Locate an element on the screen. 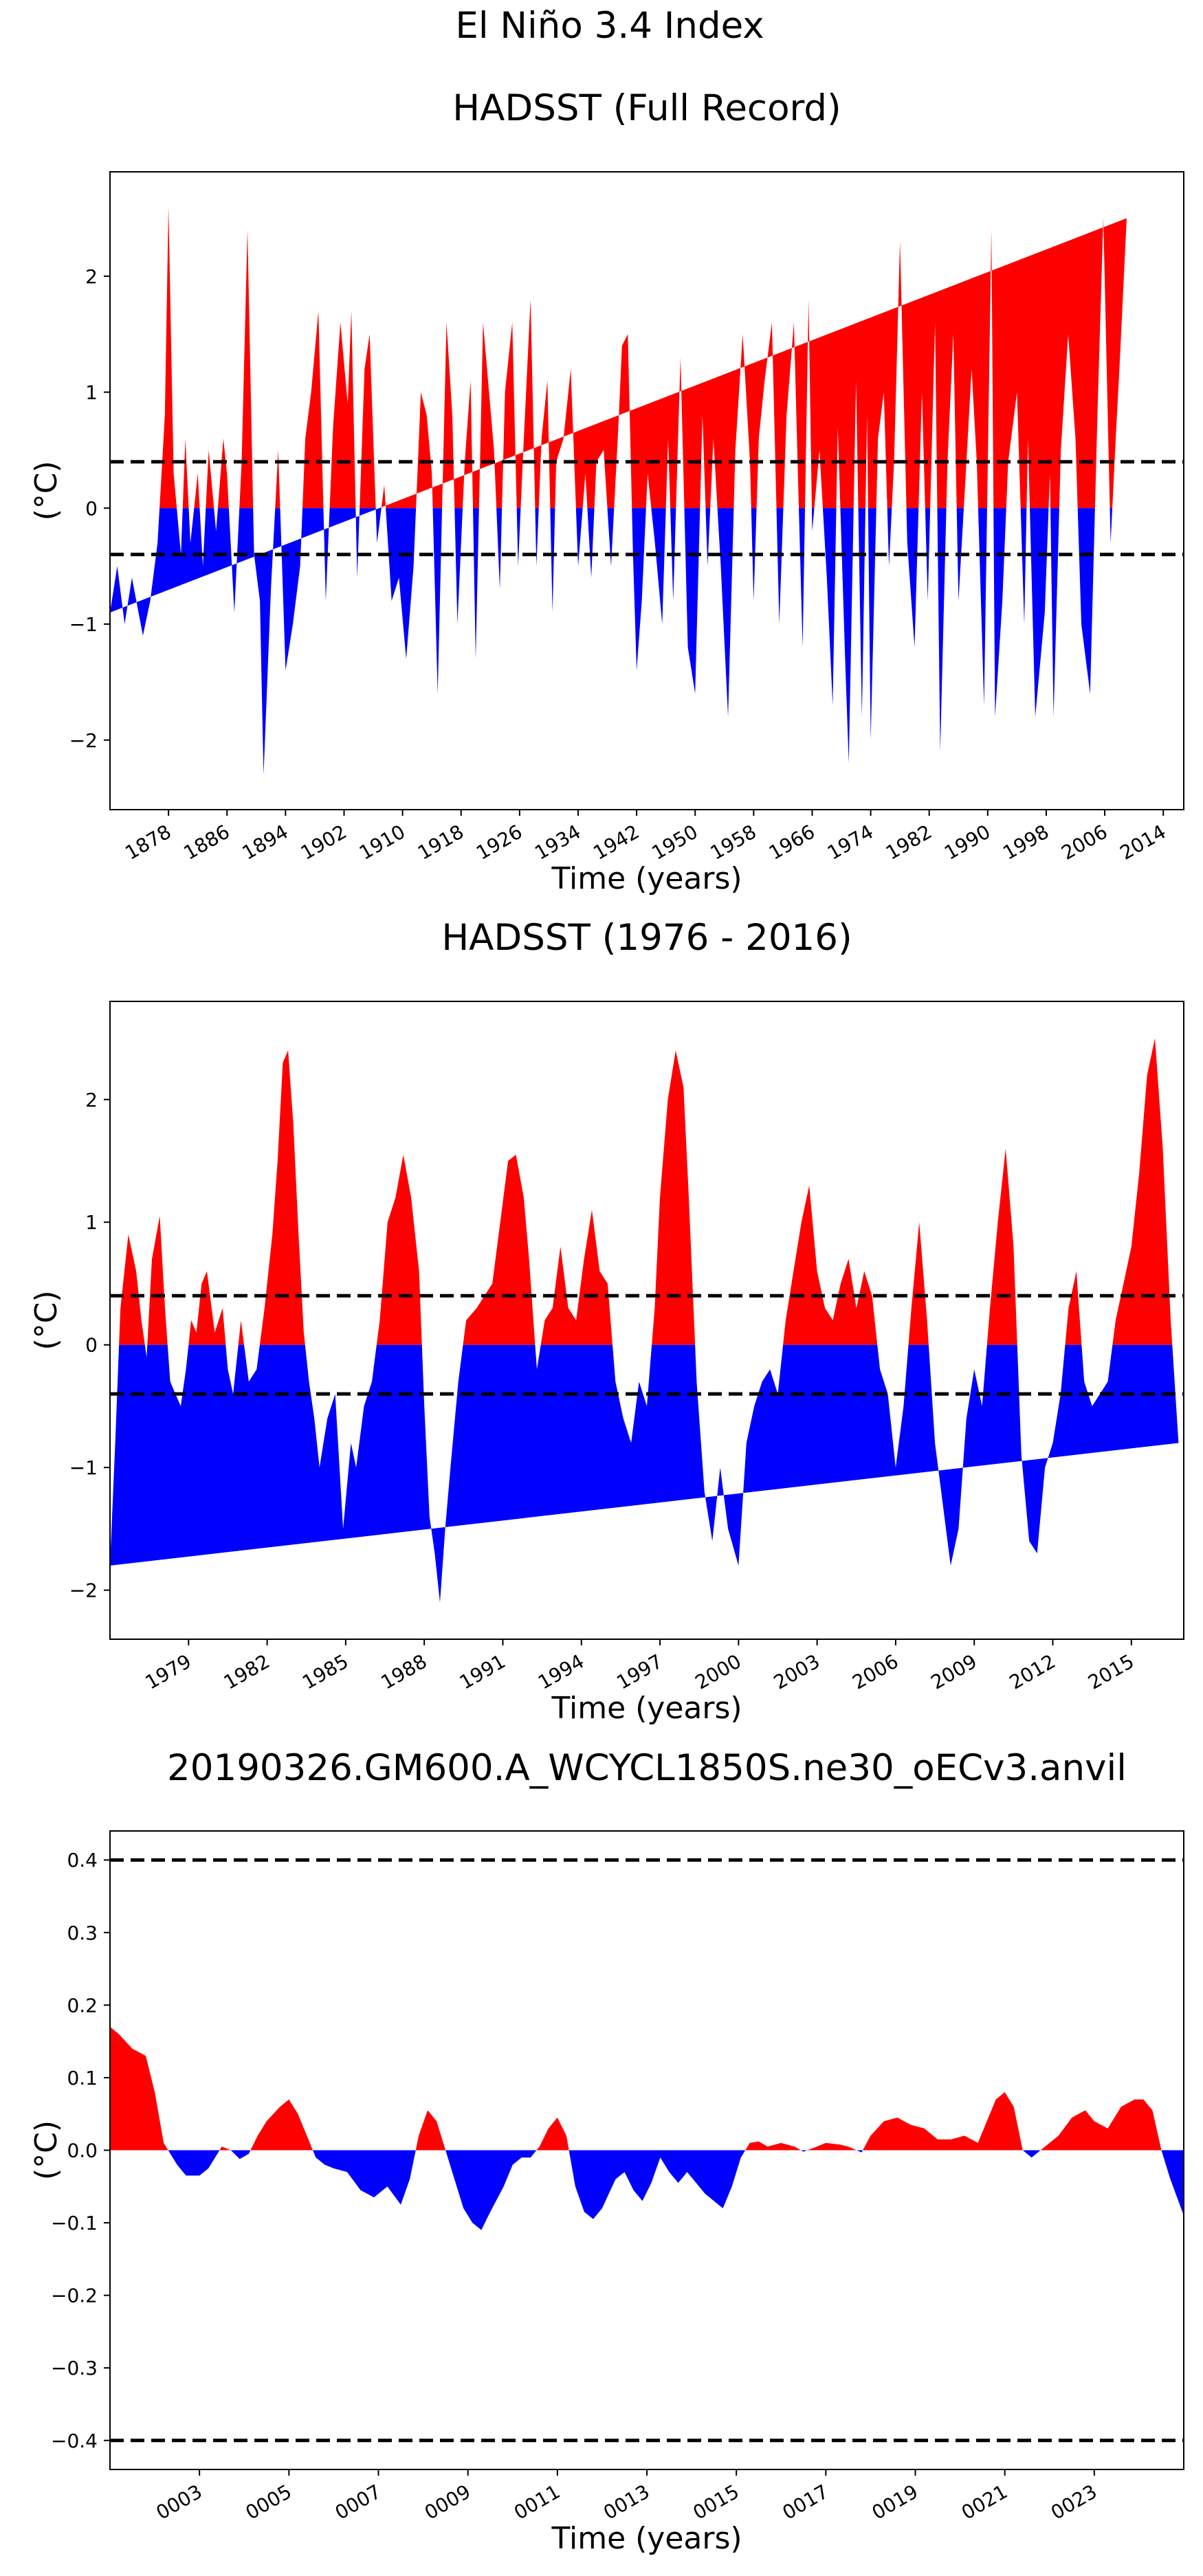 Image resolution: width=1203 pixels, height=2576 pixels. x-tick-label: 1974 is located at coordinates (850, 842).